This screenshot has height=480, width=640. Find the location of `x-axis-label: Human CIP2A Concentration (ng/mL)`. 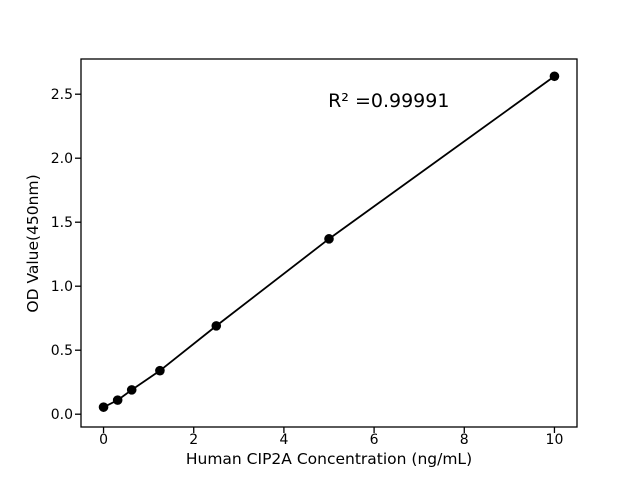

x-axis-label: Human CIP2A Concentration (ng/mL) is located at coordinates (329, 459).